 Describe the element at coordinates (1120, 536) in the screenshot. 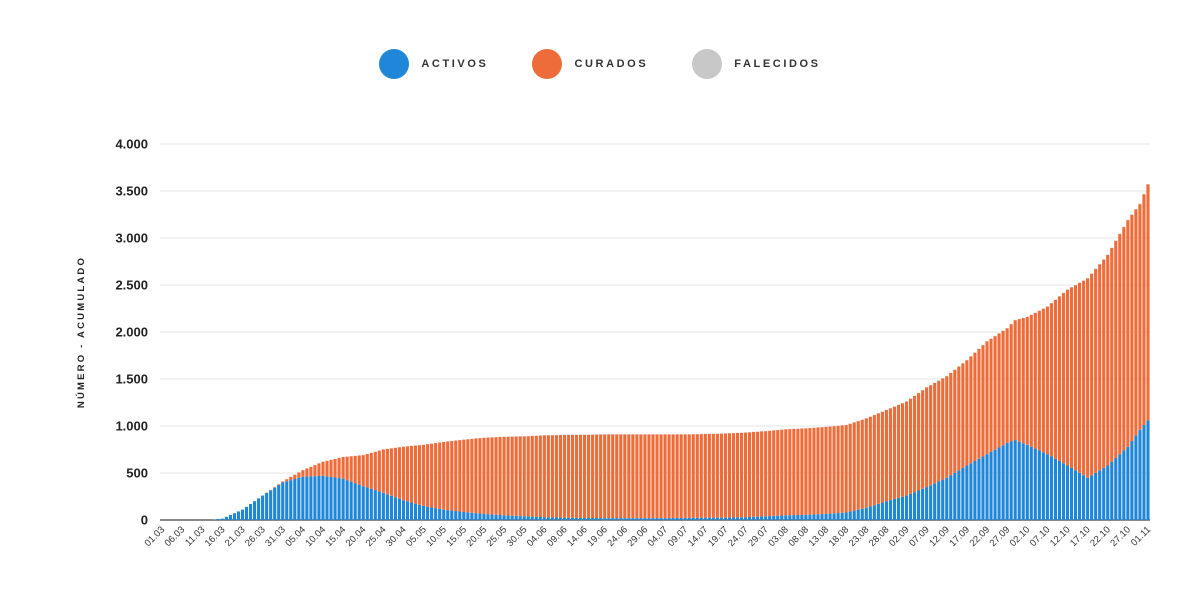

I see `x-tick-label: 27.10` at that location.